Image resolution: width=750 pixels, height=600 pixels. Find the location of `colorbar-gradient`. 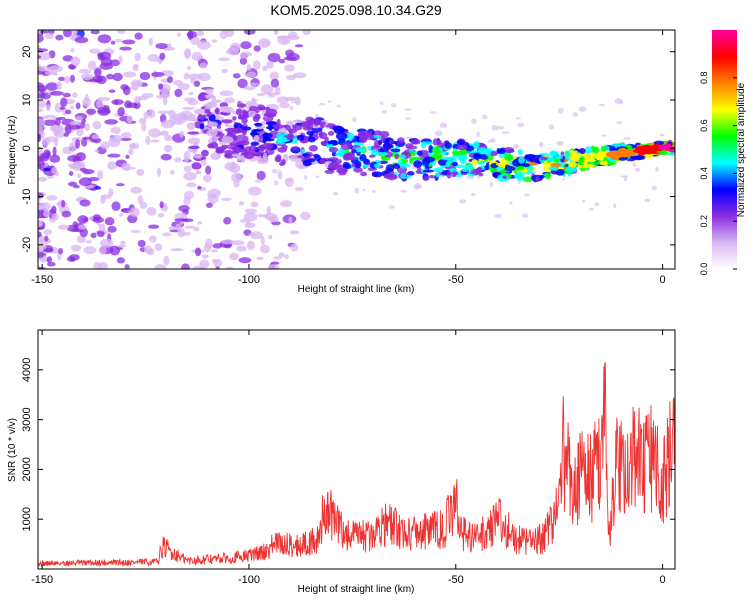

colorbar-gradient is located at coordinates (724, 149).